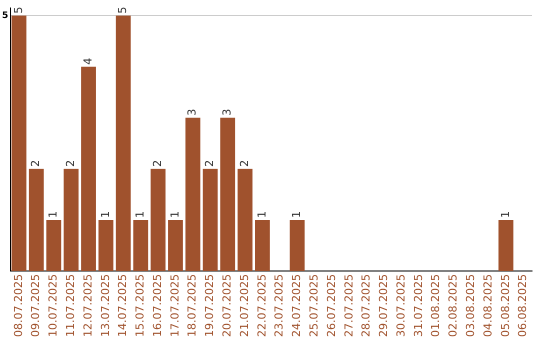 The height and width of the screenshot is (340, 540). What do you see at coordinates (383, 306) in the screenshot?
I see `x-tick-label: 29.07.2025` at bounding box center [383, 306].